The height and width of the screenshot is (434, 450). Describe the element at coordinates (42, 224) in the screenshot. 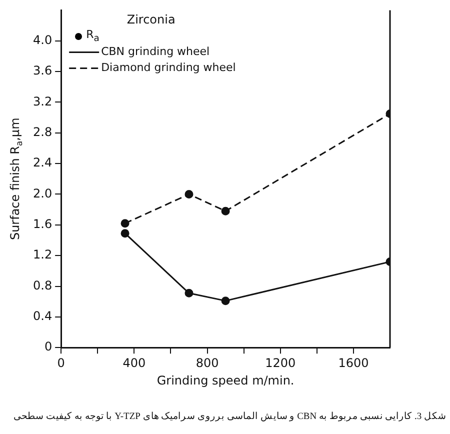

I see `y-tick-label: 1.6` at that location.